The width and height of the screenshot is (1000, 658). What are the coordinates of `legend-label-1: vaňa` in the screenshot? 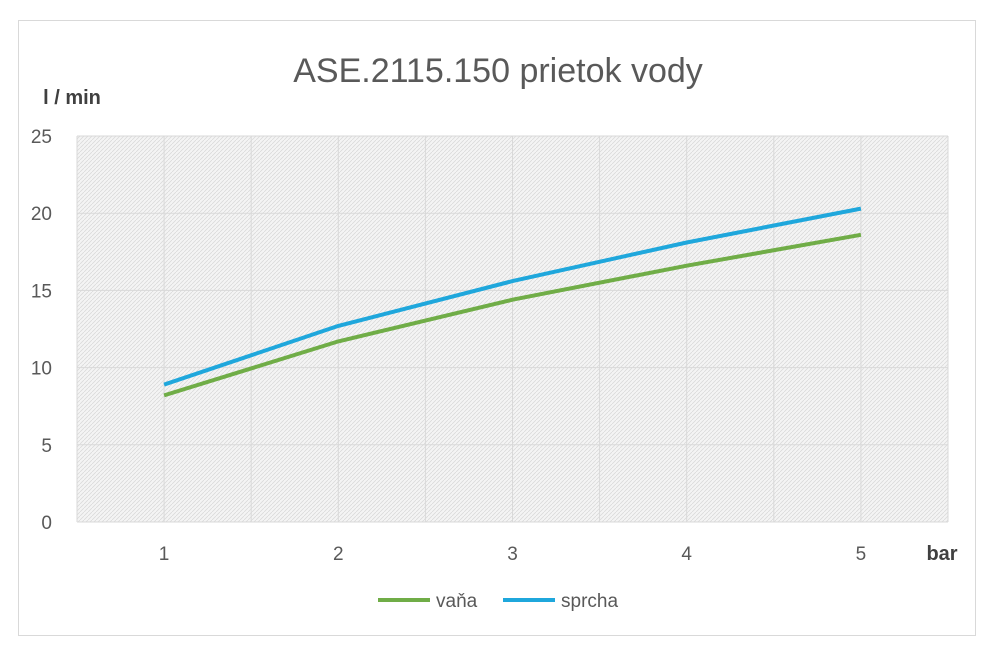 It's located at (457, 601).